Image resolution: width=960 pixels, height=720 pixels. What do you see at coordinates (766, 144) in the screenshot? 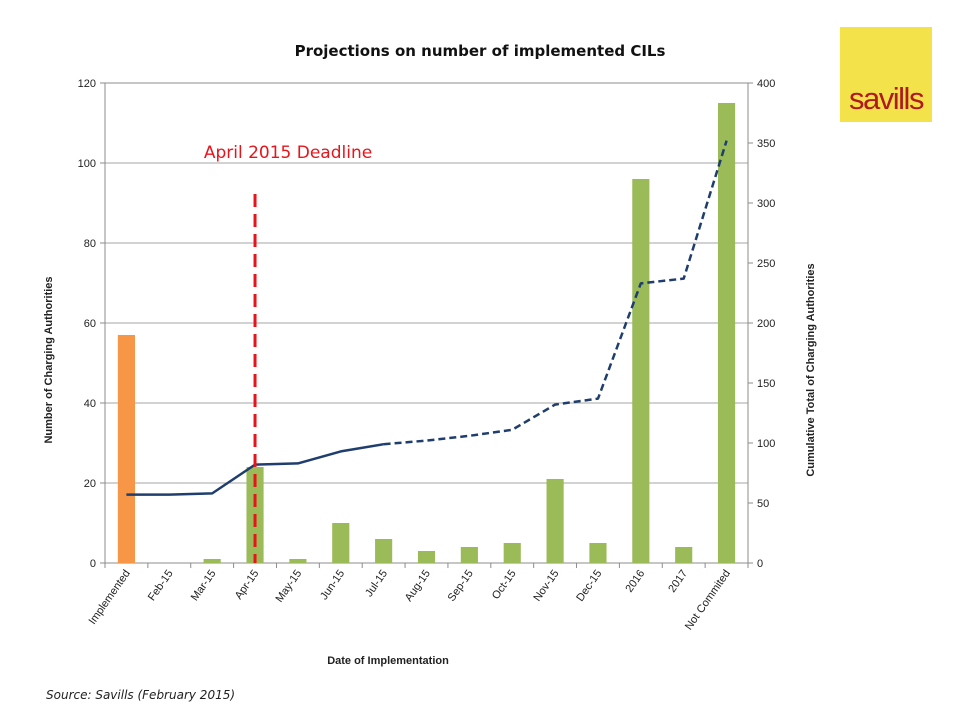
I see `right-tick-label: 350` at bounding box center [766, 144].